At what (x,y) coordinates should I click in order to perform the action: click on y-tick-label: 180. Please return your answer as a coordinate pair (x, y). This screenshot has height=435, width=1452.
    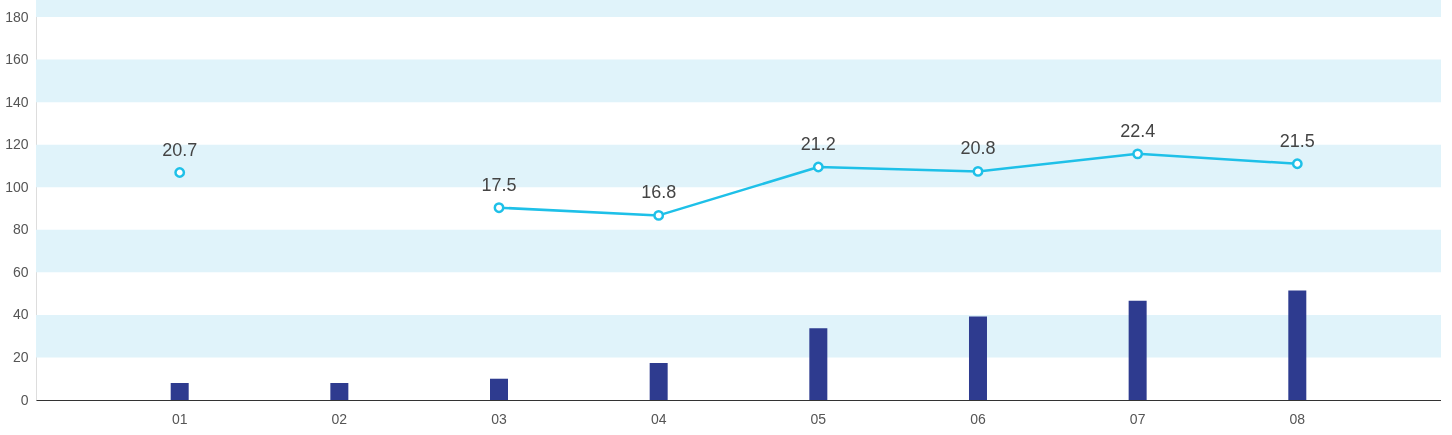
    Looking at the image, I should click on (17, 16).